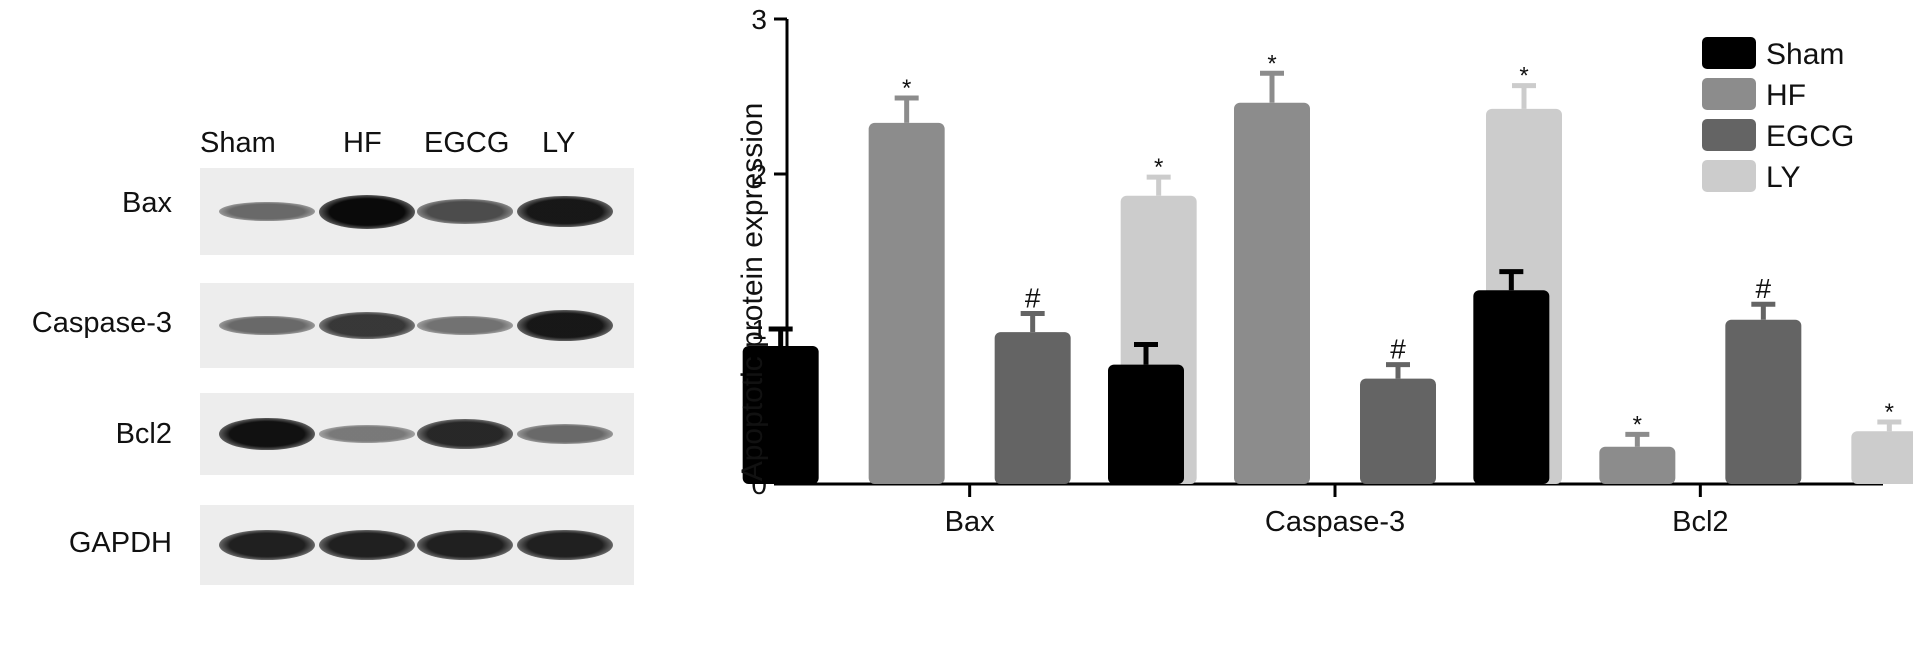 The height and width of the screenshot is (659, 1913). What do you see at coordinates (362, 143) in the screenshot?
I see `lane-label-hf: HF` at bounding box center [362, 143].